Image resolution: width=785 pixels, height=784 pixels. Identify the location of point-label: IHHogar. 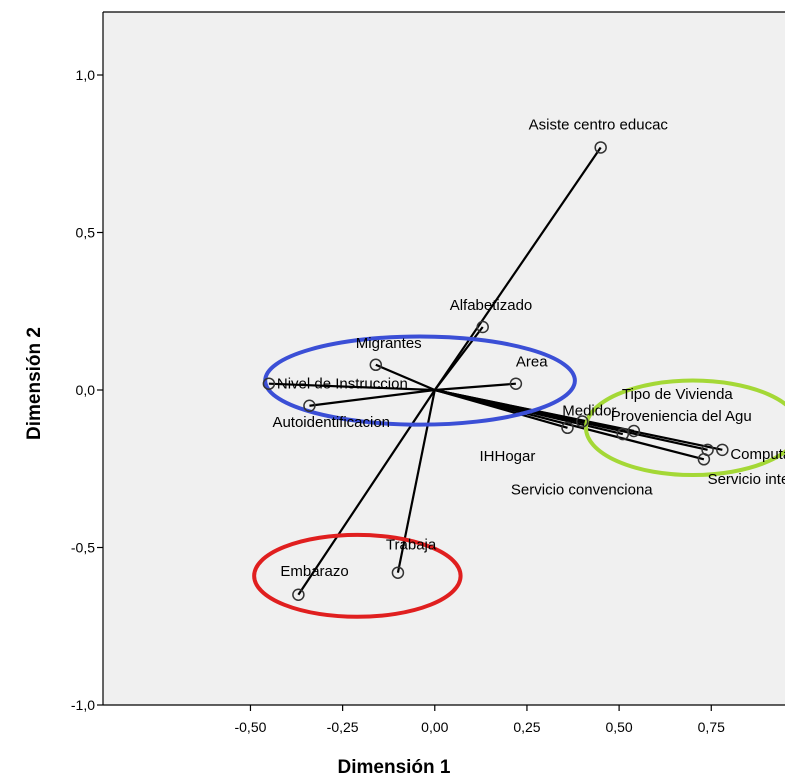
(507, 456).